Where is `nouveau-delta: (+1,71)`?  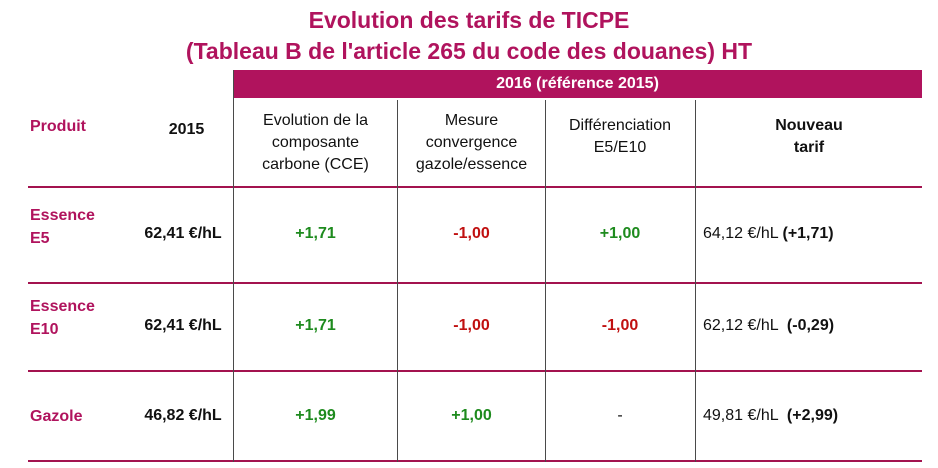
nouveau-delta: (+1,71) is located at coordinates (808, 233).